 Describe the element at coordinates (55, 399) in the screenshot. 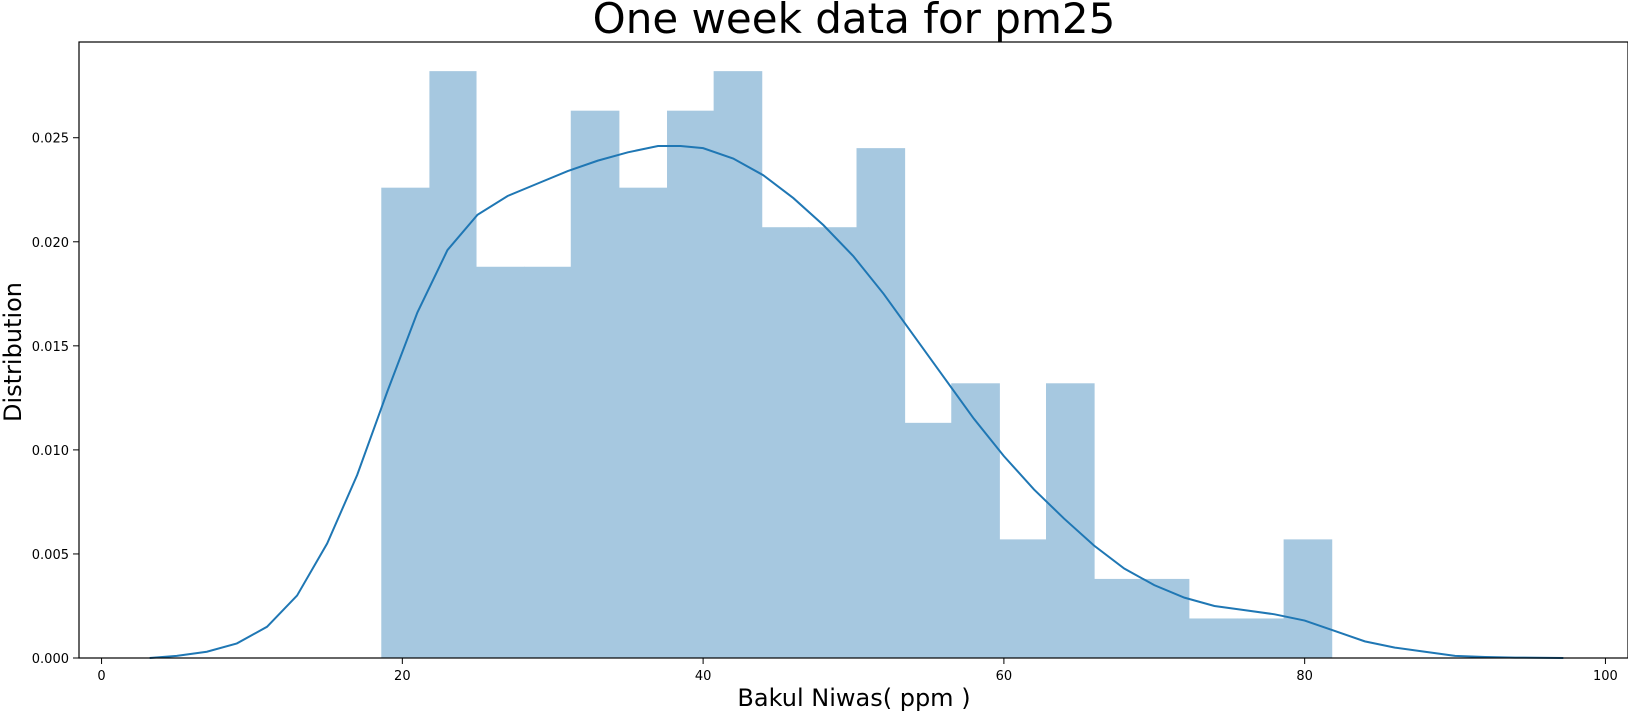

I see `y-axis-ticks: 0.000 0.005 0.010 0.015 0.020 0.025` at that location.